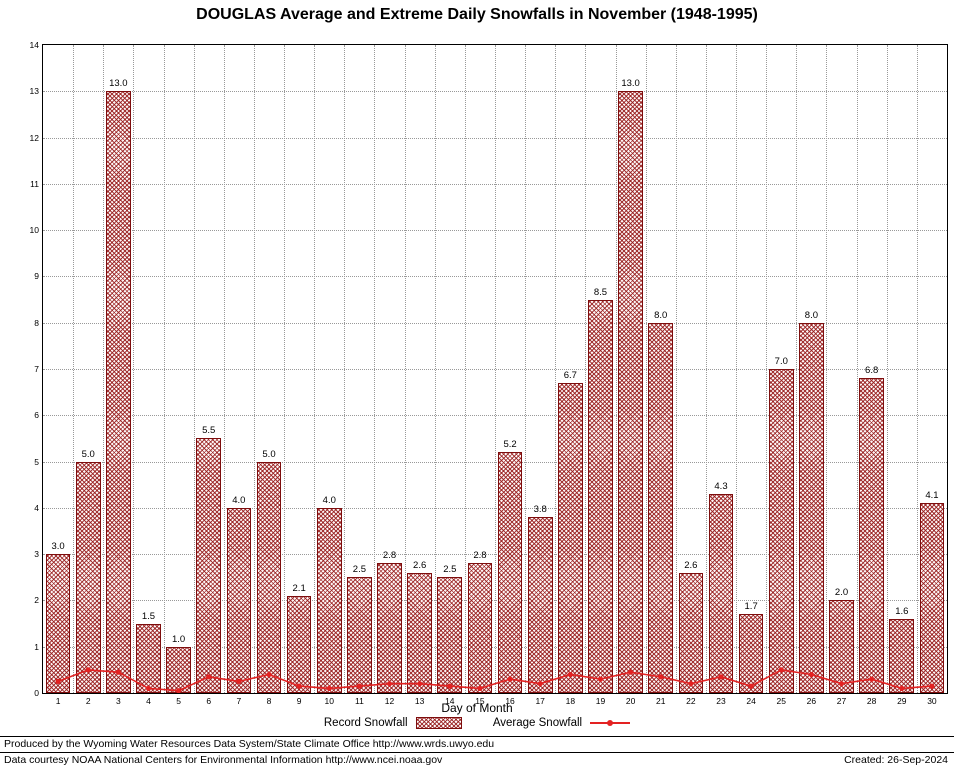  What do you see at coordinates (751, 701) in the screenshot?
I see `x-tick-label: 24` at bounding box center [751, 701].